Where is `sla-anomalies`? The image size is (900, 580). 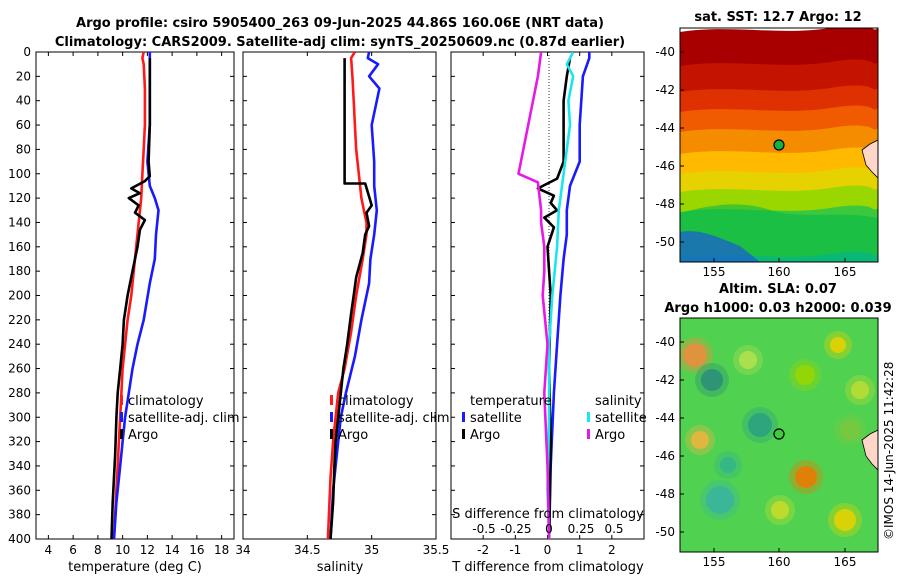
sla-anomalies is located at coordinates (777, 434).